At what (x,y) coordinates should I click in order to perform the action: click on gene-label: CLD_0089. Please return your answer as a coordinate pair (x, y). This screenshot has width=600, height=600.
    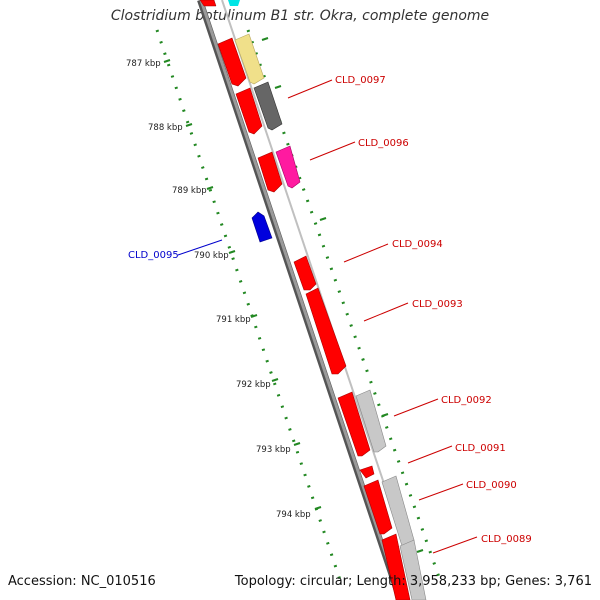
    Looking at the image, I should click on (506, 539).